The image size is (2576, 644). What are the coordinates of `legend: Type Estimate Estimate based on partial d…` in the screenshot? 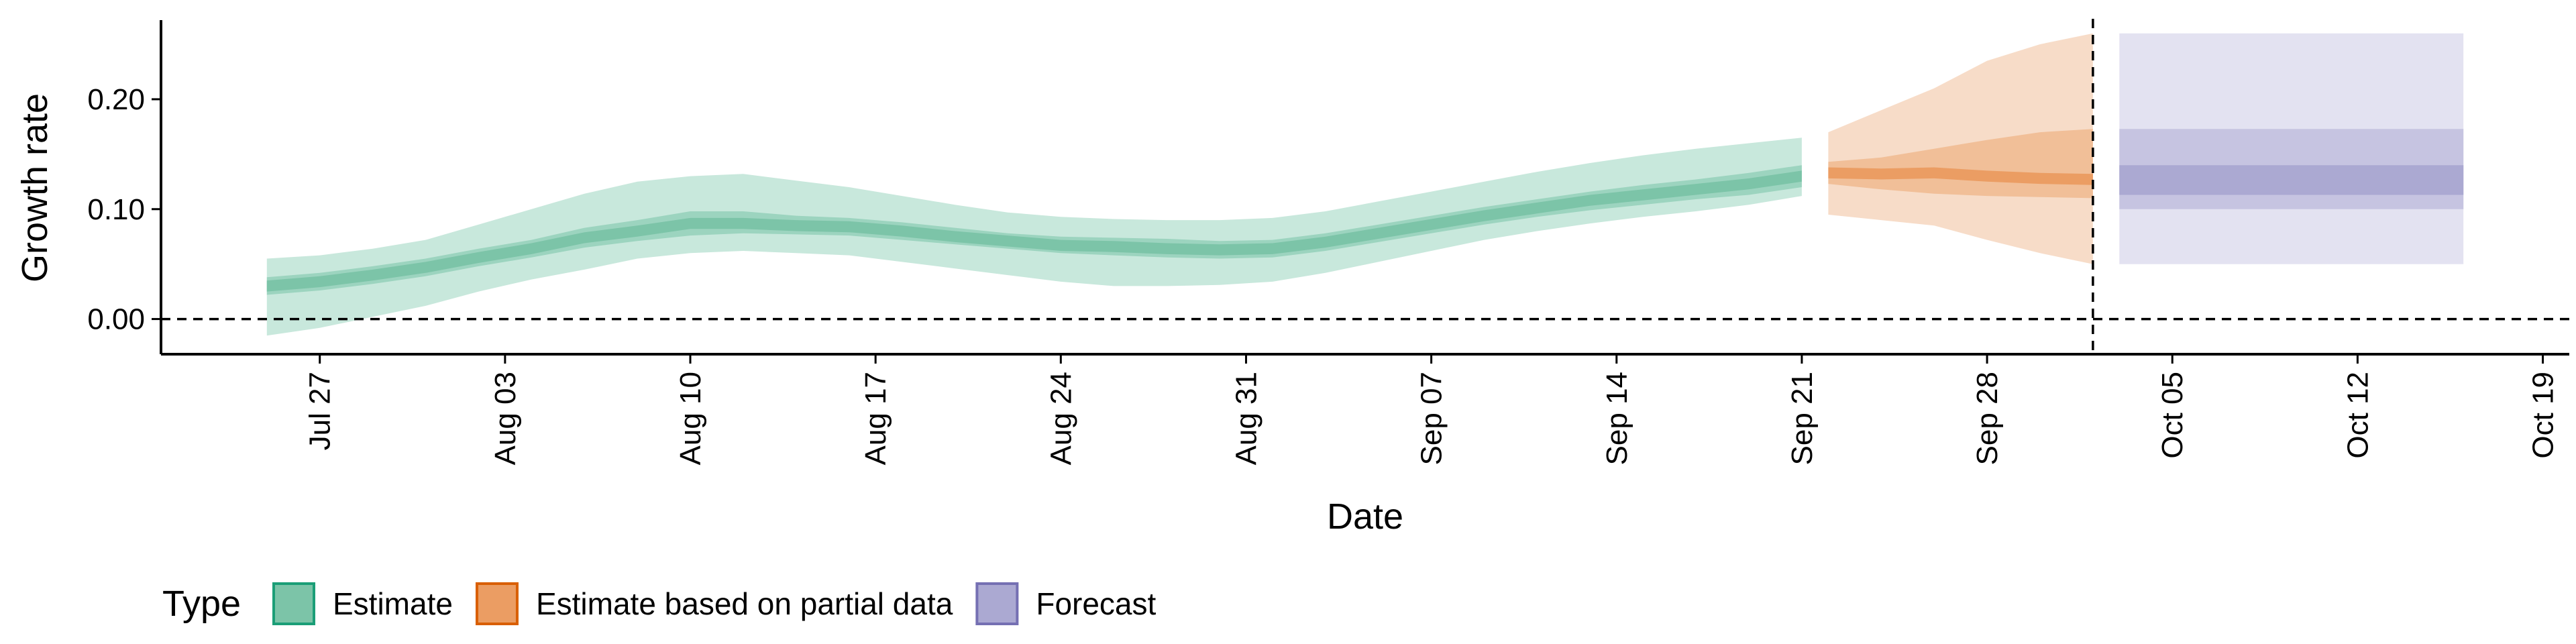 It's located at (659, 603).